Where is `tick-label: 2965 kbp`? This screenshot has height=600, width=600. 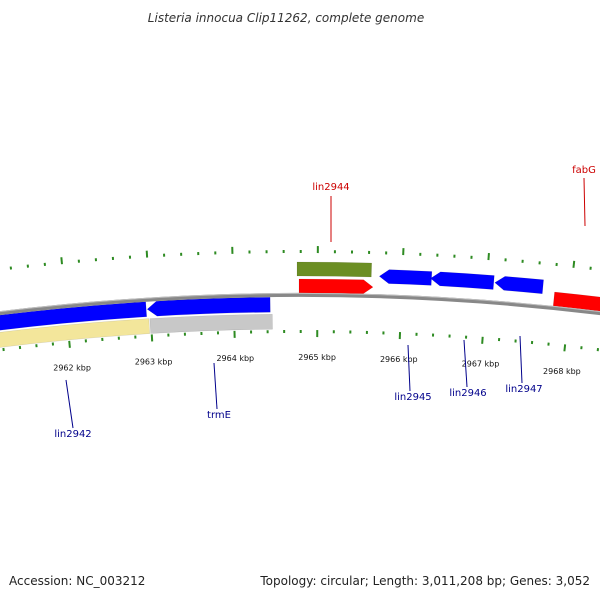
tick-label: 2965 kbp is located at coordinates (317, 357).